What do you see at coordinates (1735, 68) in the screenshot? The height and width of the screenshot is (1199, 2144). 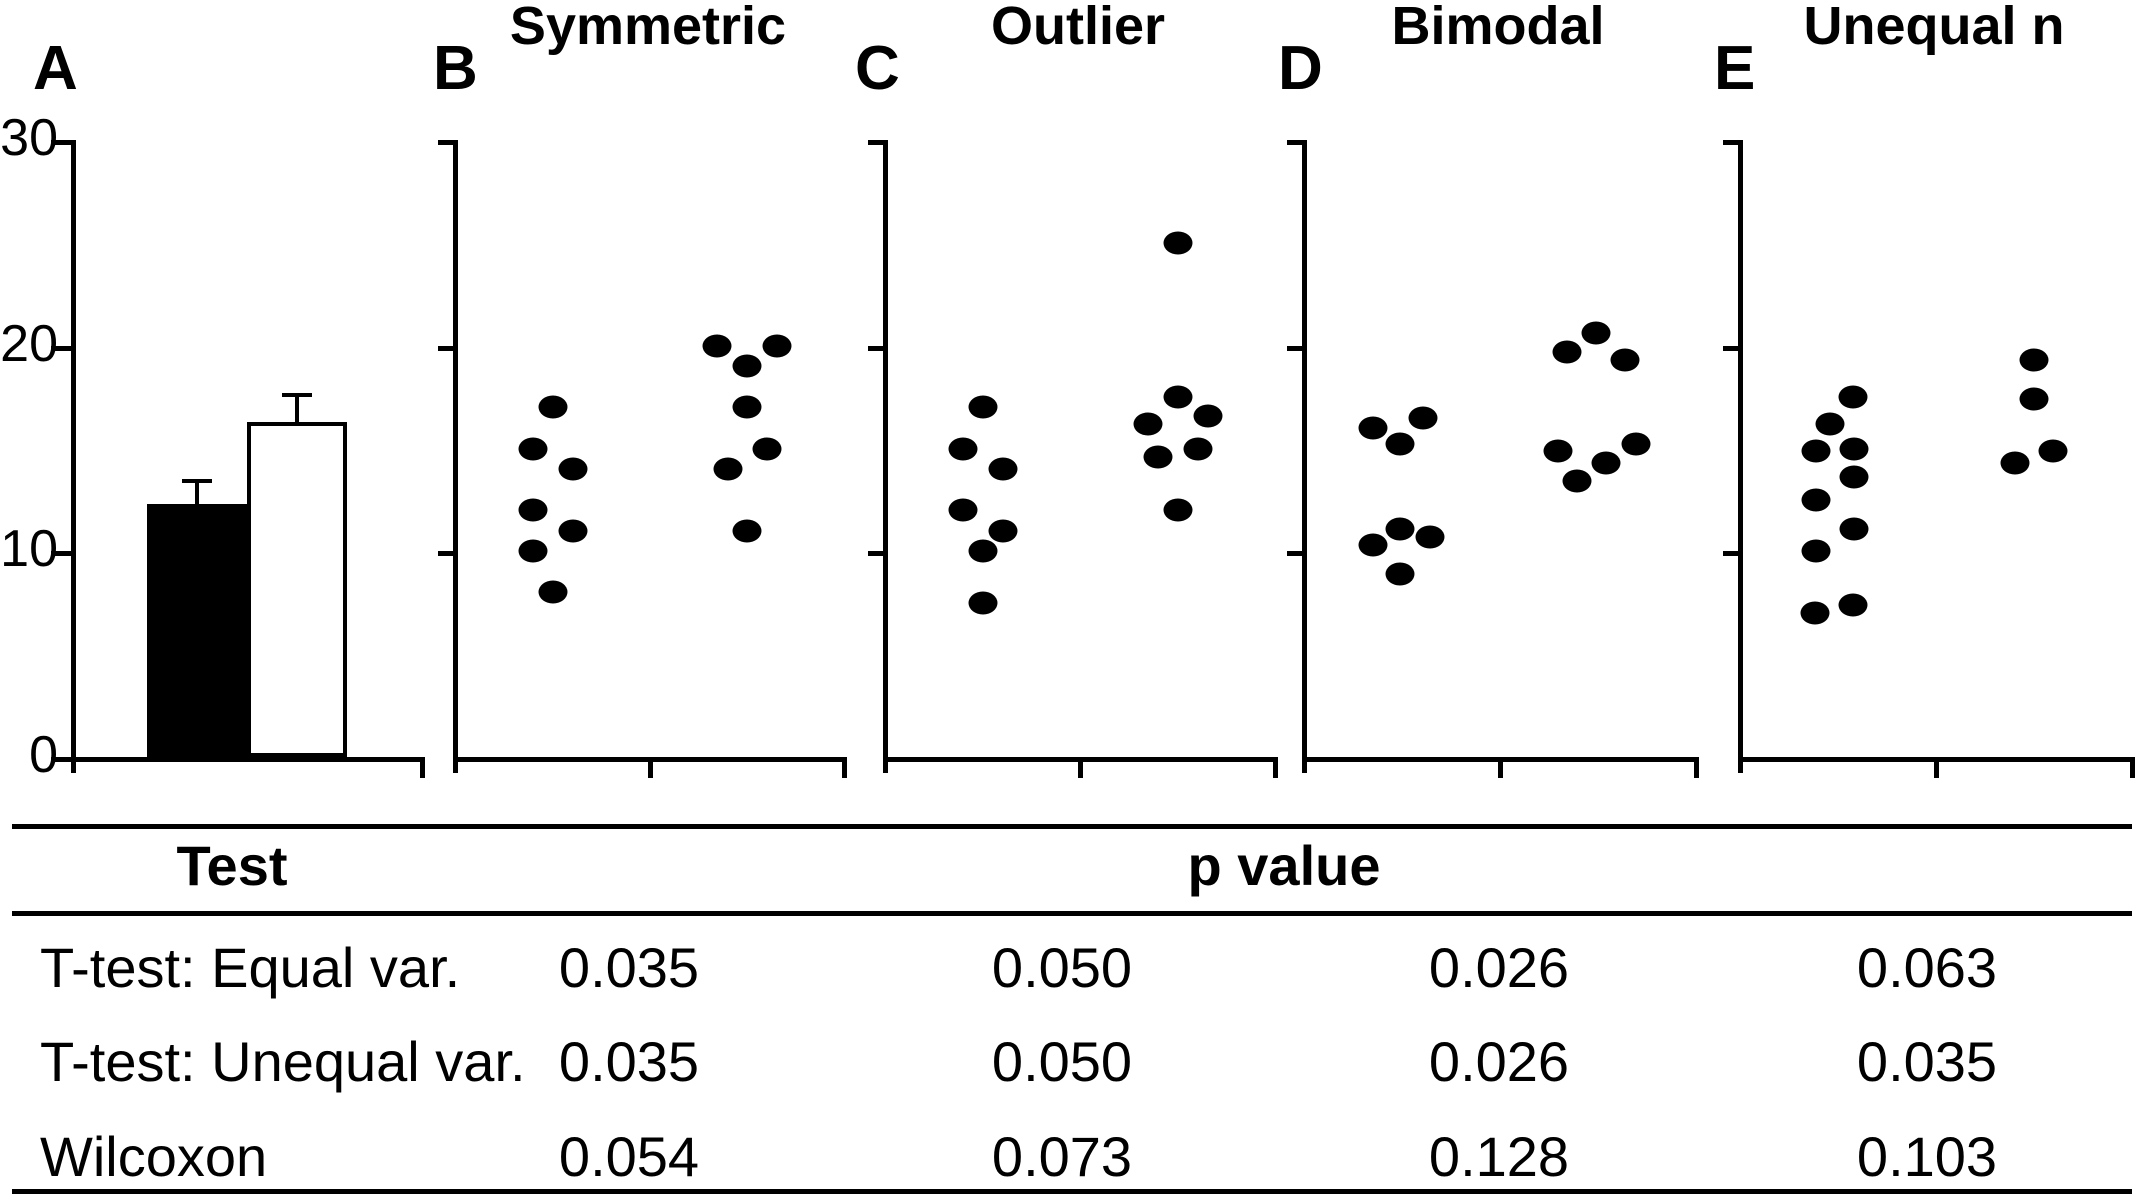 I see `panel-letter: E` at bounding box center [1735, 68].